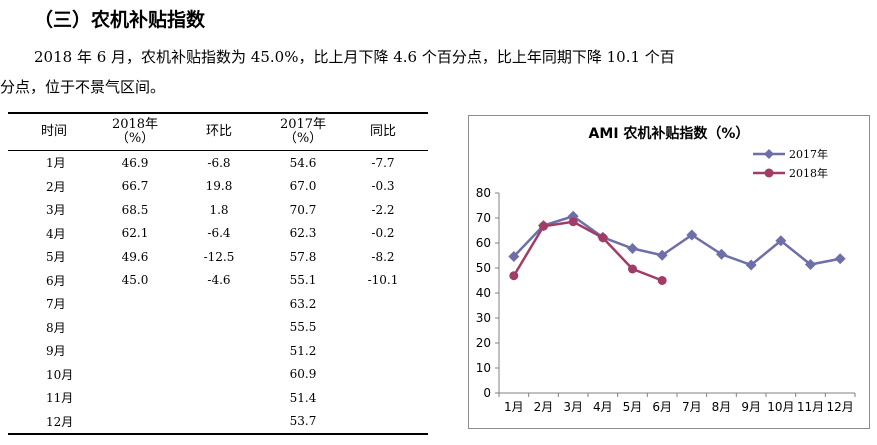 This screenshot has height=445, width=877. Describe the element at coordinates (135, 233) in the screenshot. I see `cell-2018: 62.1` at that location.